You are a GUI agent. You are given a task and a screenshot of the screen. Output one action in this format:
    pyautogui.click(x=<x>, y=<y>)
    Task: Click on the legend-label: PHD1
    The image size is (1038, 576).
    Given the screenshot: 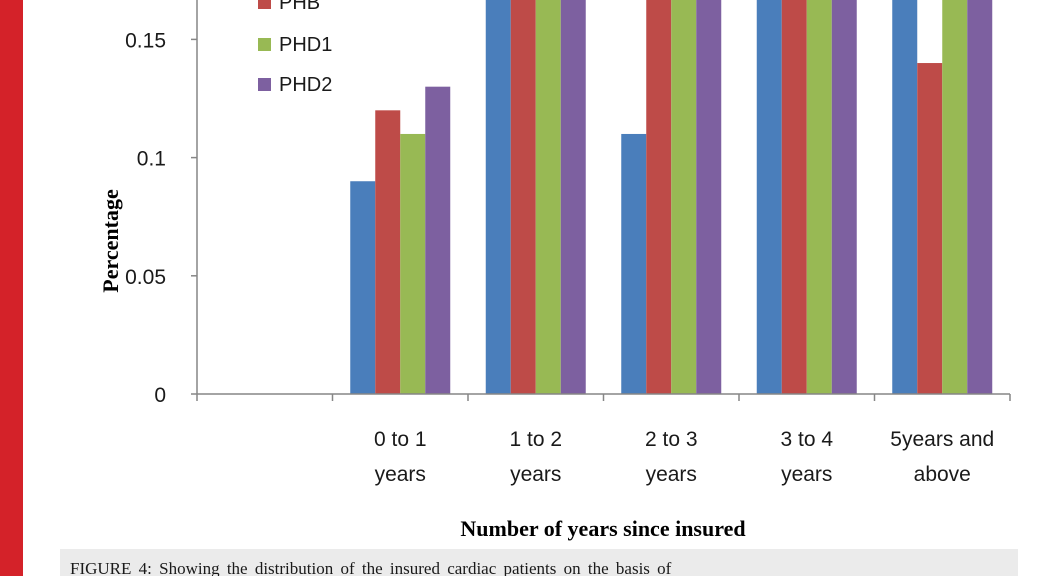 What is the action you would take?
    pyautogui.click(x=305, y=45)
    